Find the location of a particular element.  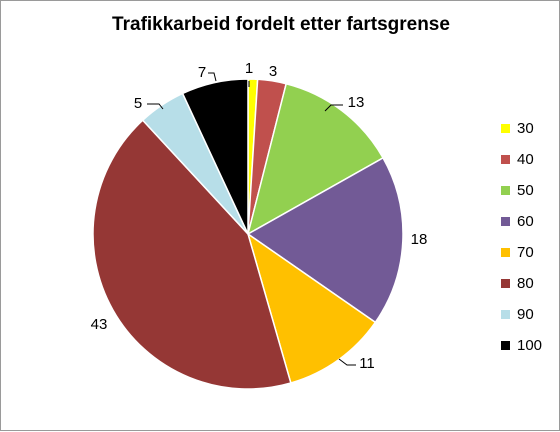

data-label-40: 3 is located at coordinates (273, 71).